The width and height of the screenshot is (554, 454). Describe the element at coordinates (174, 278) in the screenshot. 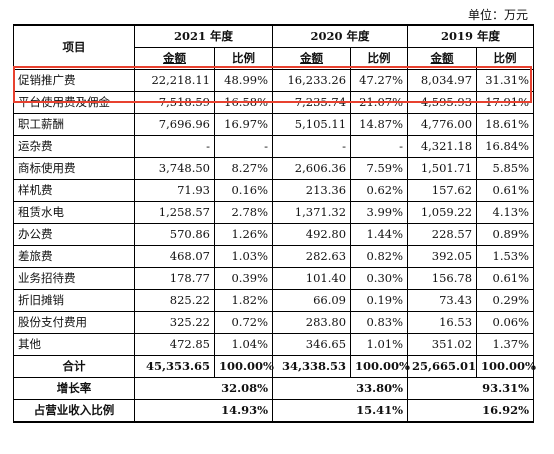

I see `amount-cell: 178.77` at that location.